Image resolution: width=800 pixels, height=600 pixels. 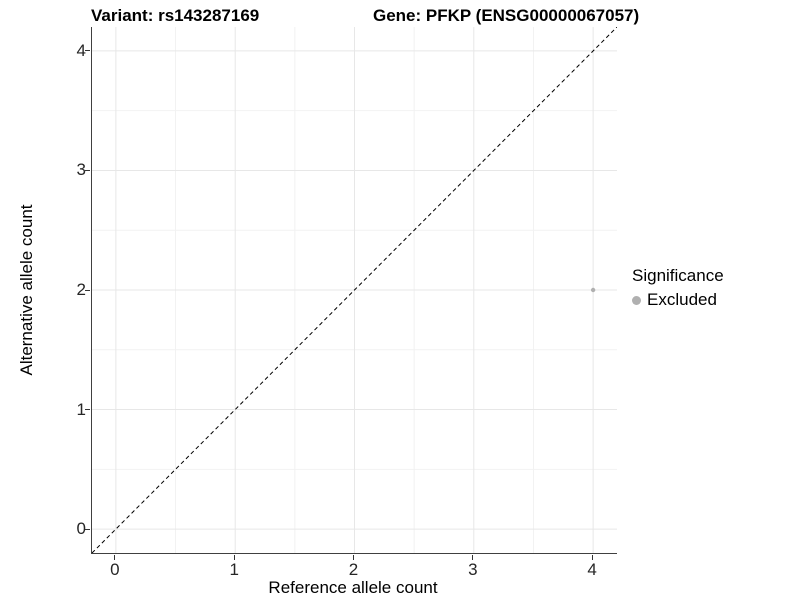 I want to click on y-tick-label: 1, so click(x=81, y=409).